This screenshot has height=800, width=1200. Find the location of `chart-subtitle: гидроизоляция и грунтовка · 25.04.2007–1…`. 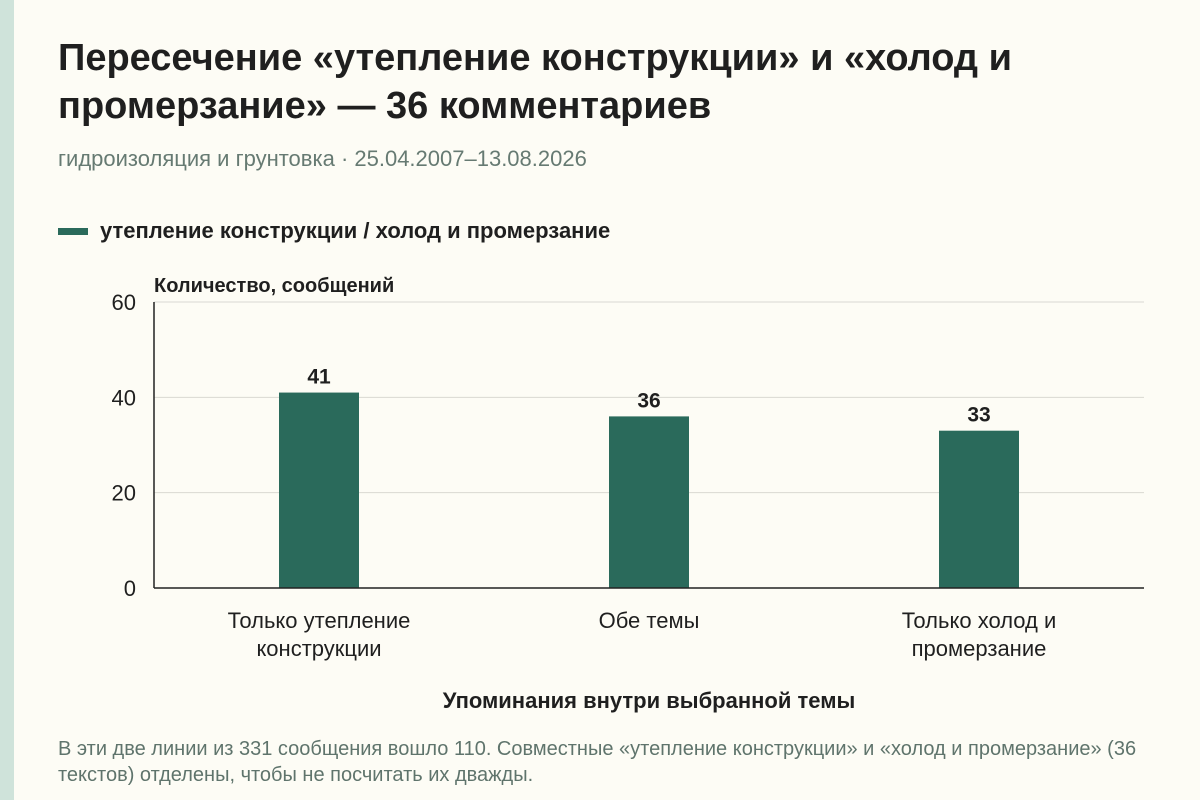

chart-subtitle: гидроизоляция и грунтовка · 25.04.2007–1… is located at coordinates (322, 158).